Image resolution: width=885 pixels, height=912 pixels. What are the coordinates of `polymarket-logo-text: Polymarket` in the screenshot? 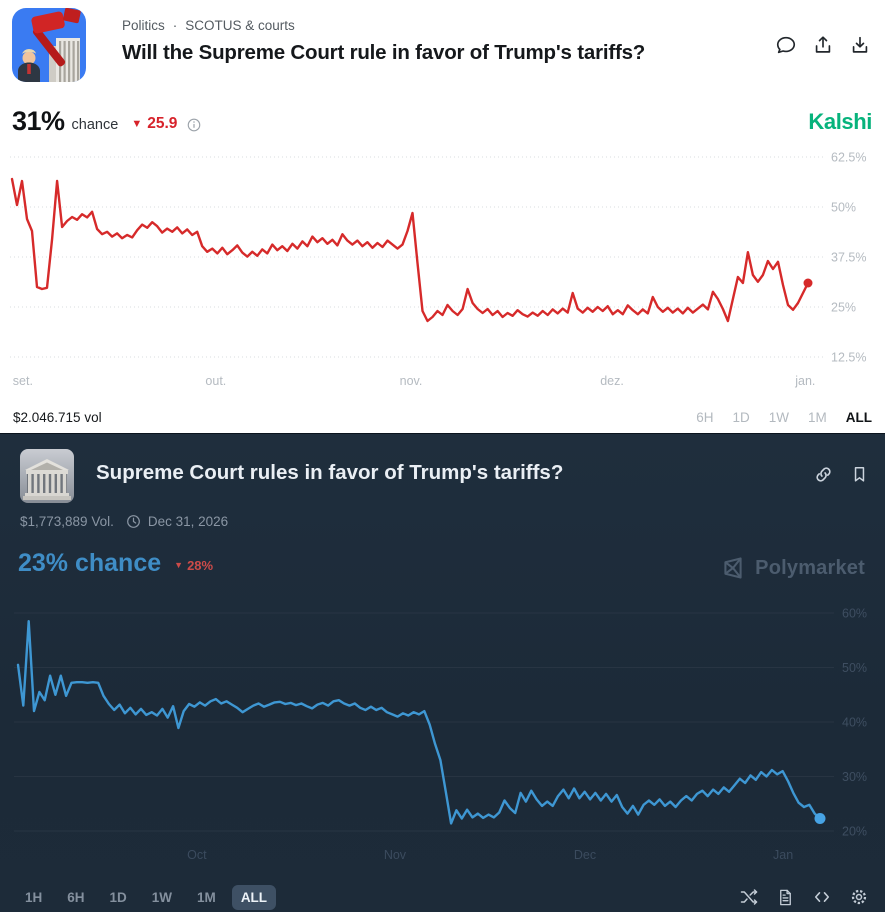 It's located at (810, 567).